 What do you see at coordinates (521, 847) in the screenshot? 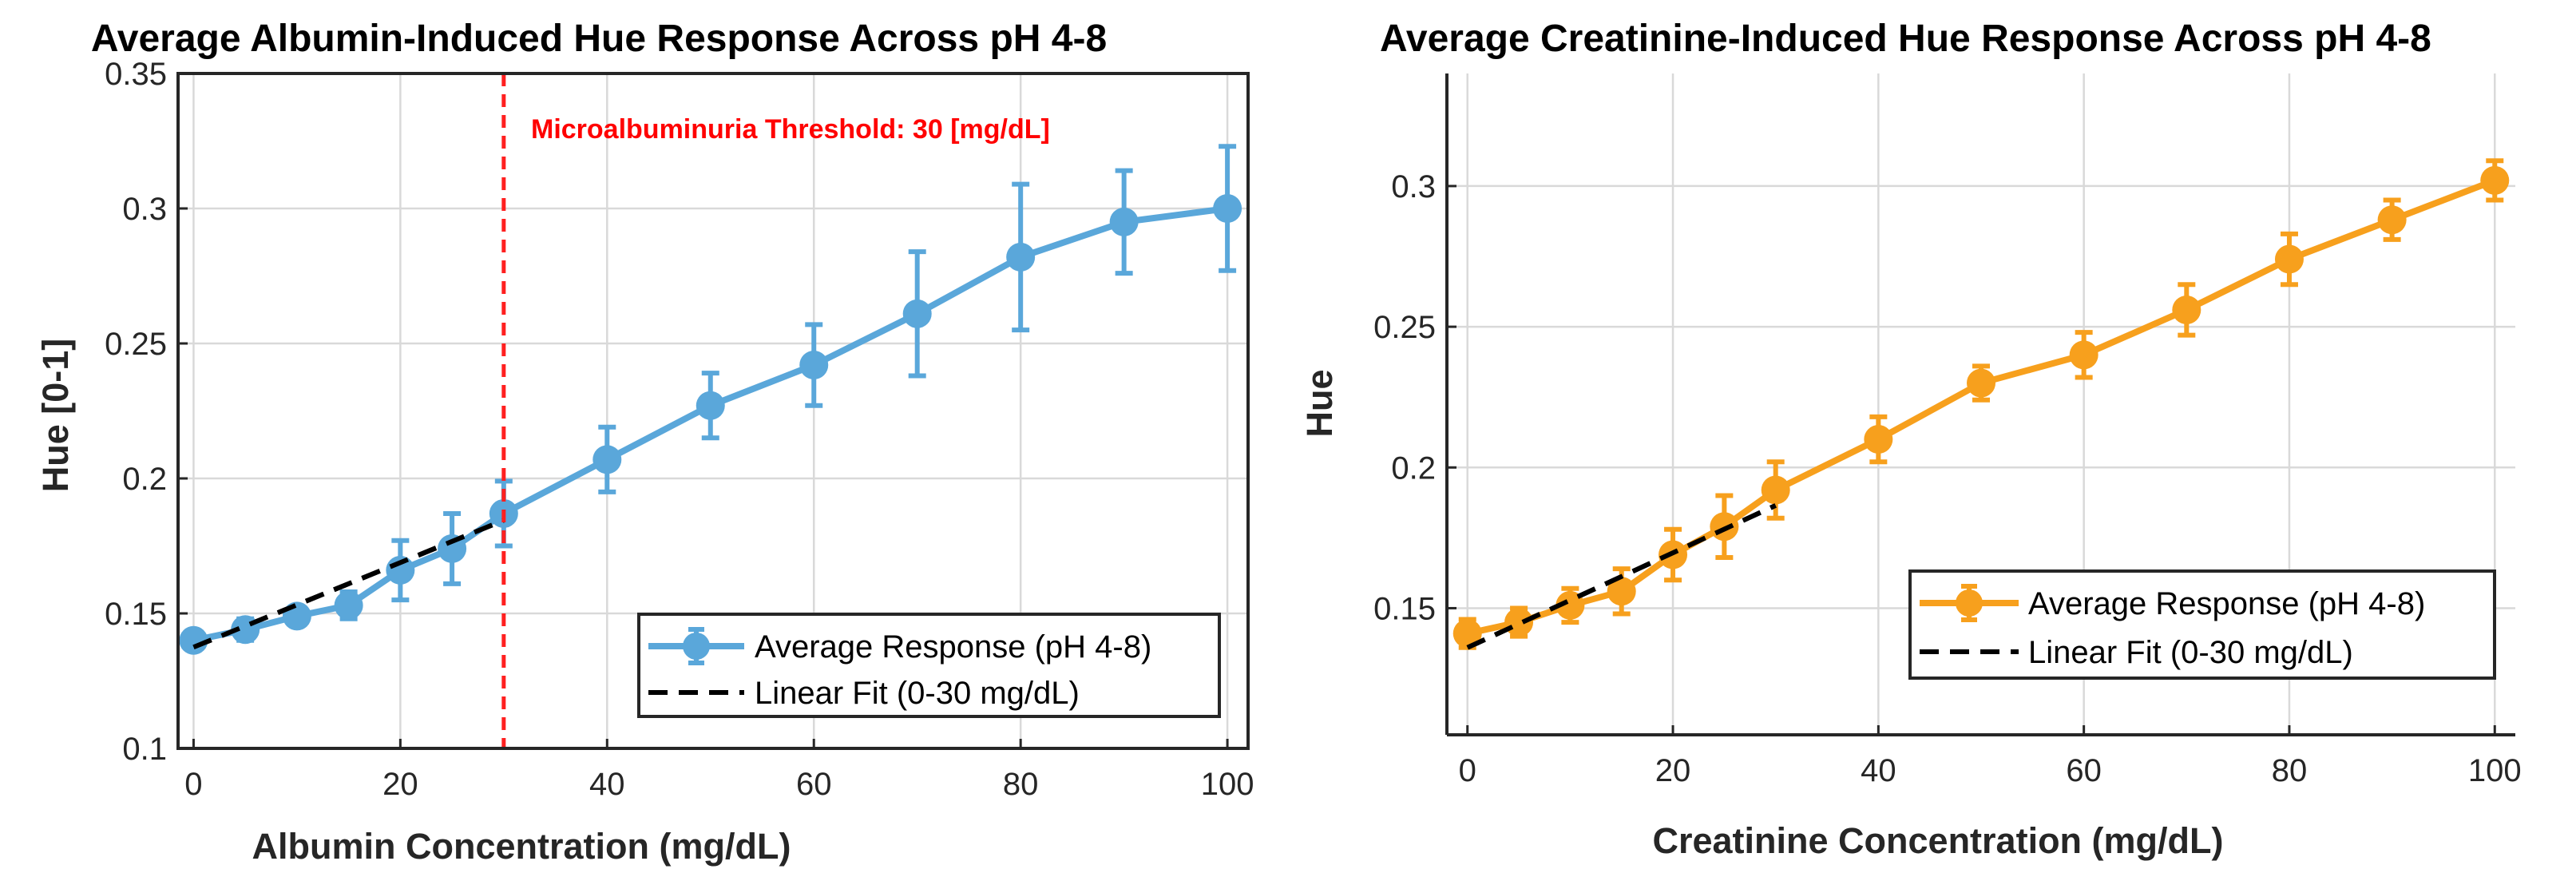
I see `x-axis-label: Albumin Concentration (mg/dL)` at bounding box center [521, 847].